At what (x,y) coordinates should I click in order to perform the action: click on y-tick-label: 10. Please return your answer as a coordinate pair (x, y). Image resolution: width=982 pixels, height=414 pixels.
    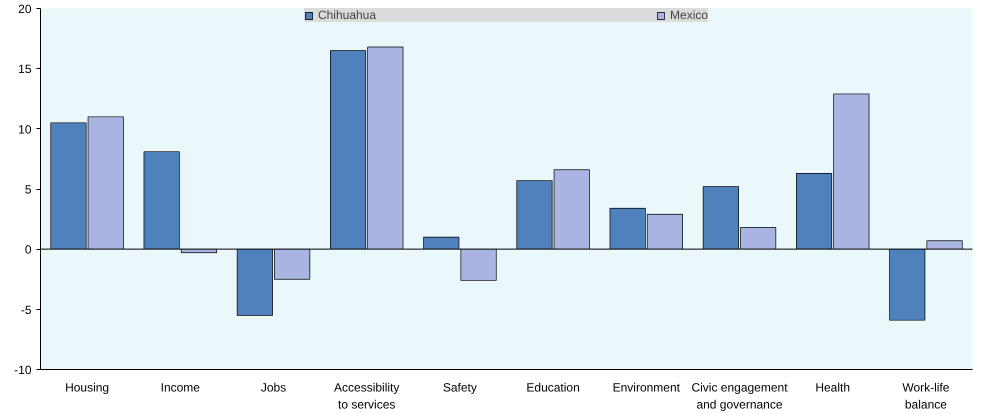
    Looking at the image, I should click on (25, 129).